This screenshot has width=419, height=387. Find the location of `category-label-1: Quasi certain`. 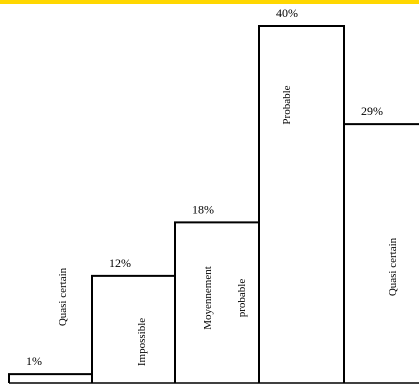

category-label-1: Quasi certain is located at coordinates (63, 296).